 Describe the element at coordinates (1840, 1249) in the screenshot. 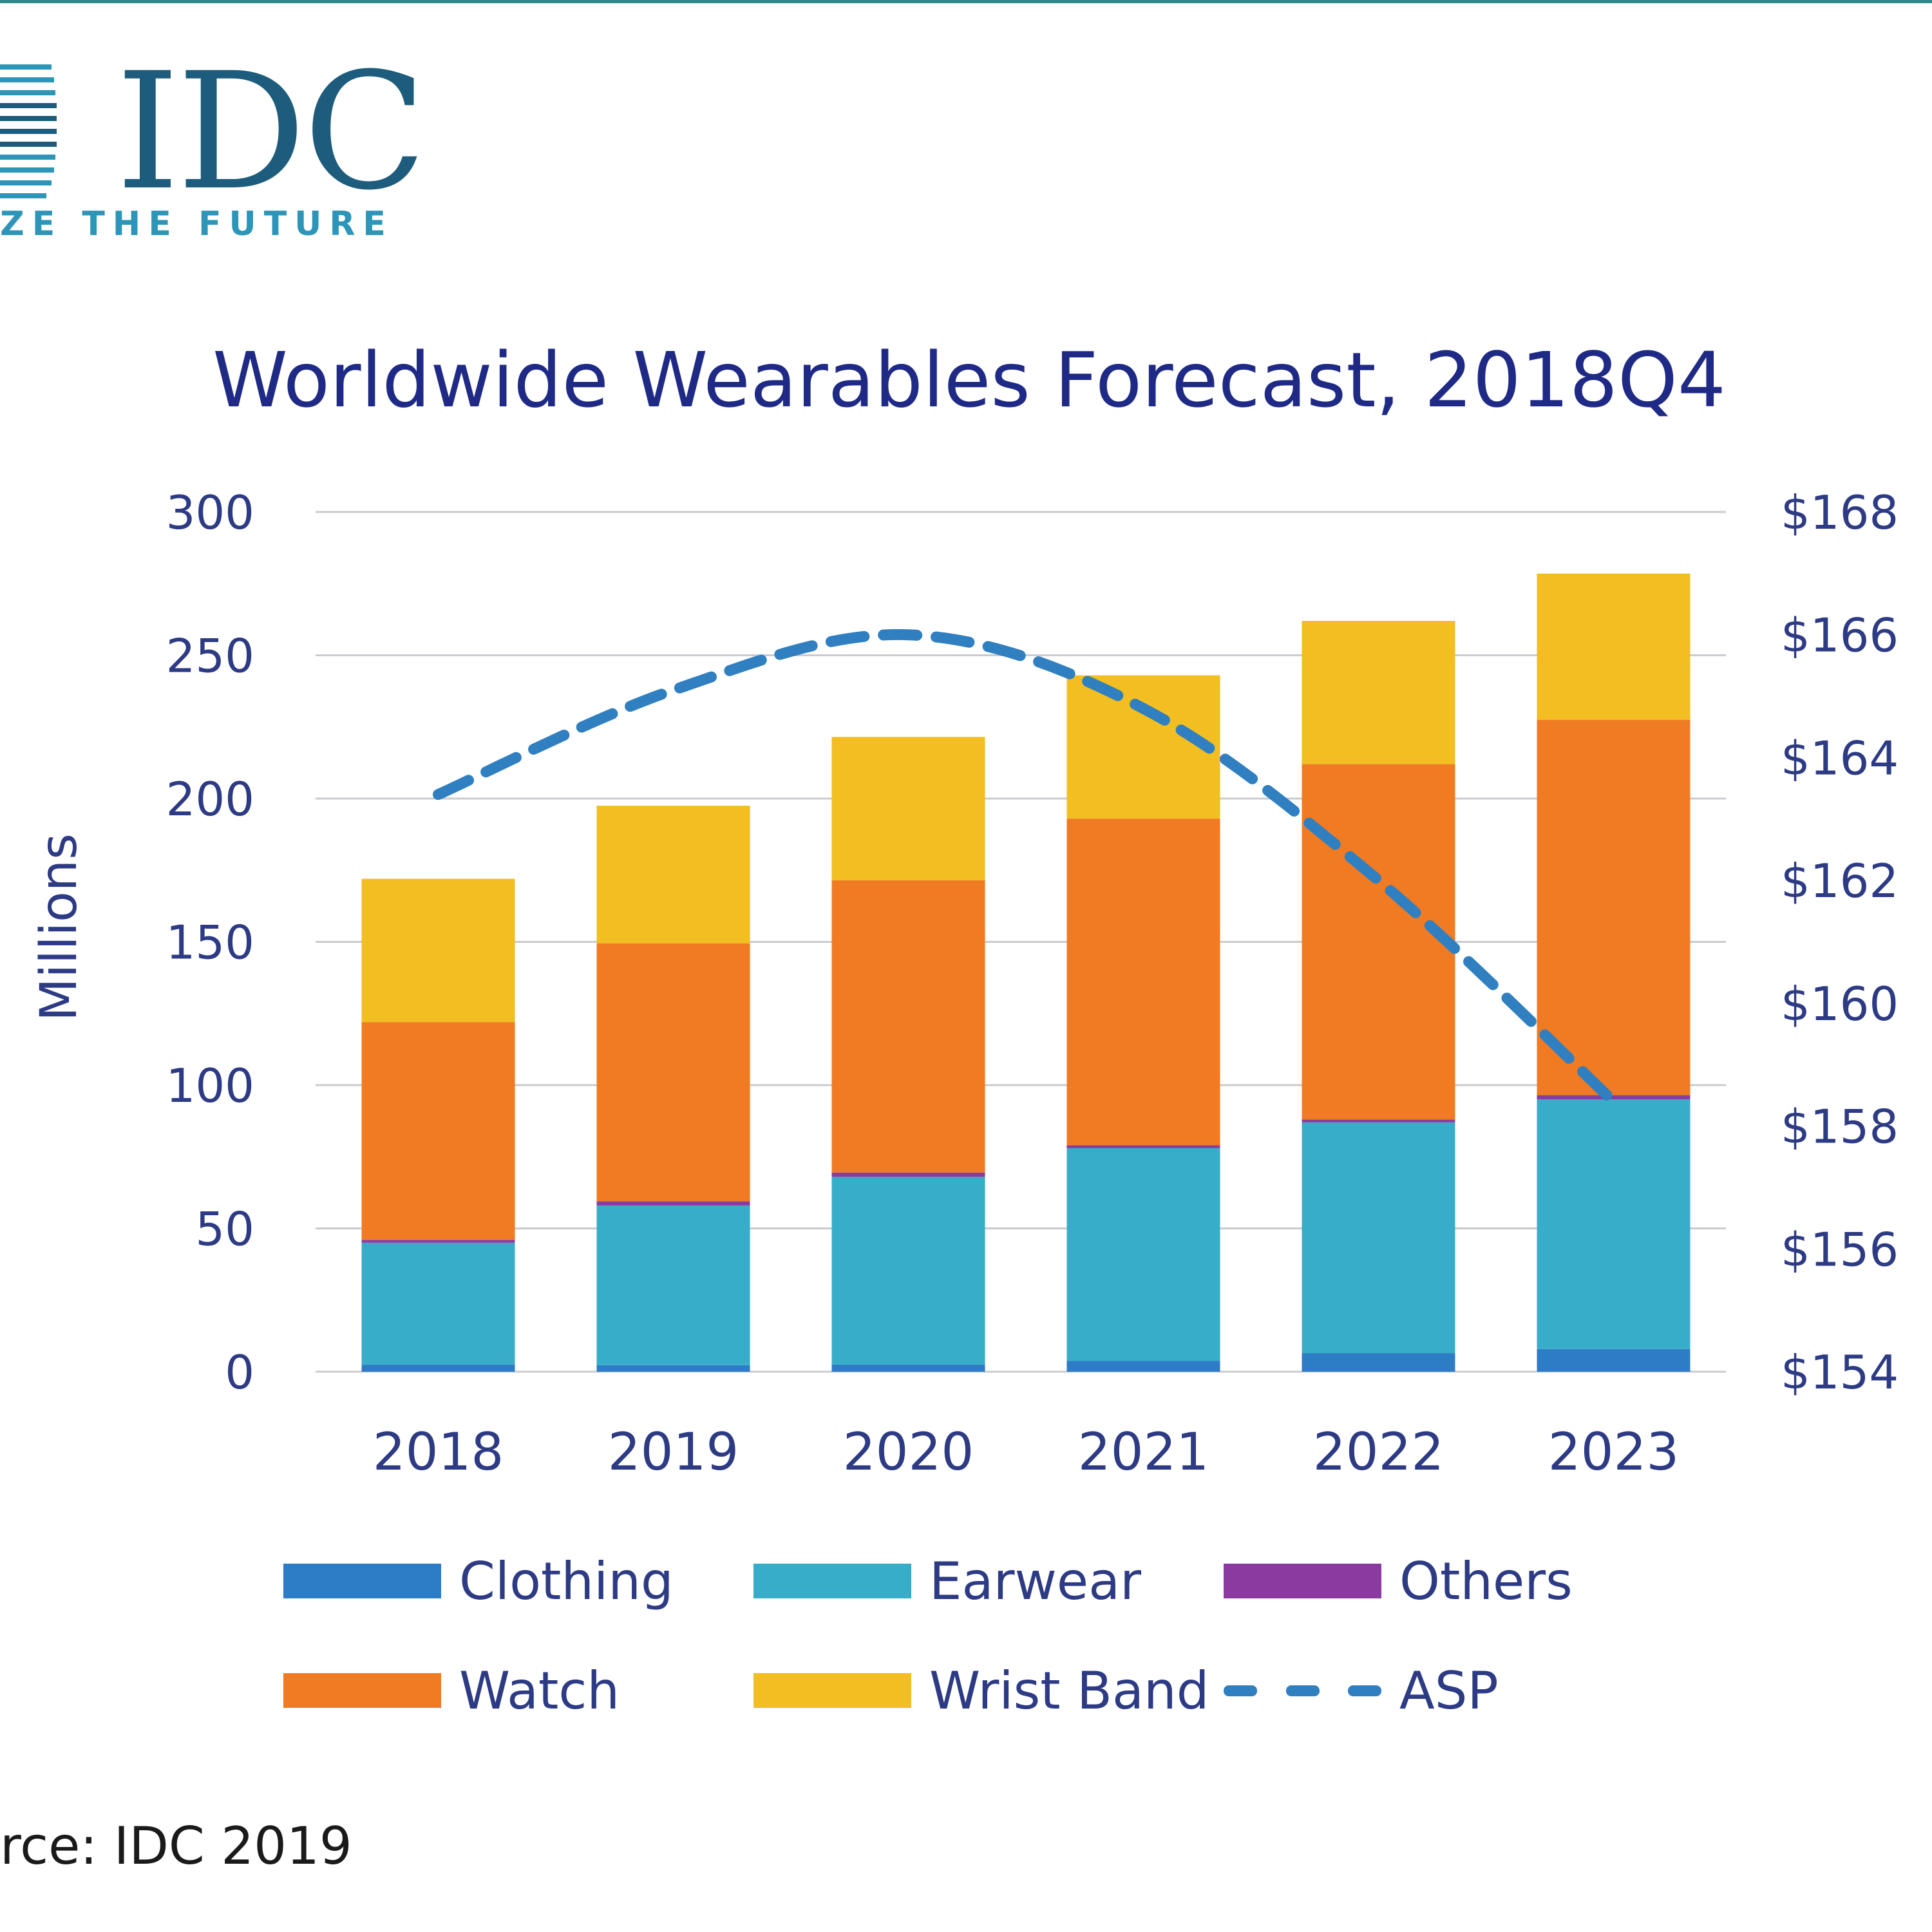

I see `y2-tick-label: $156` at that location.